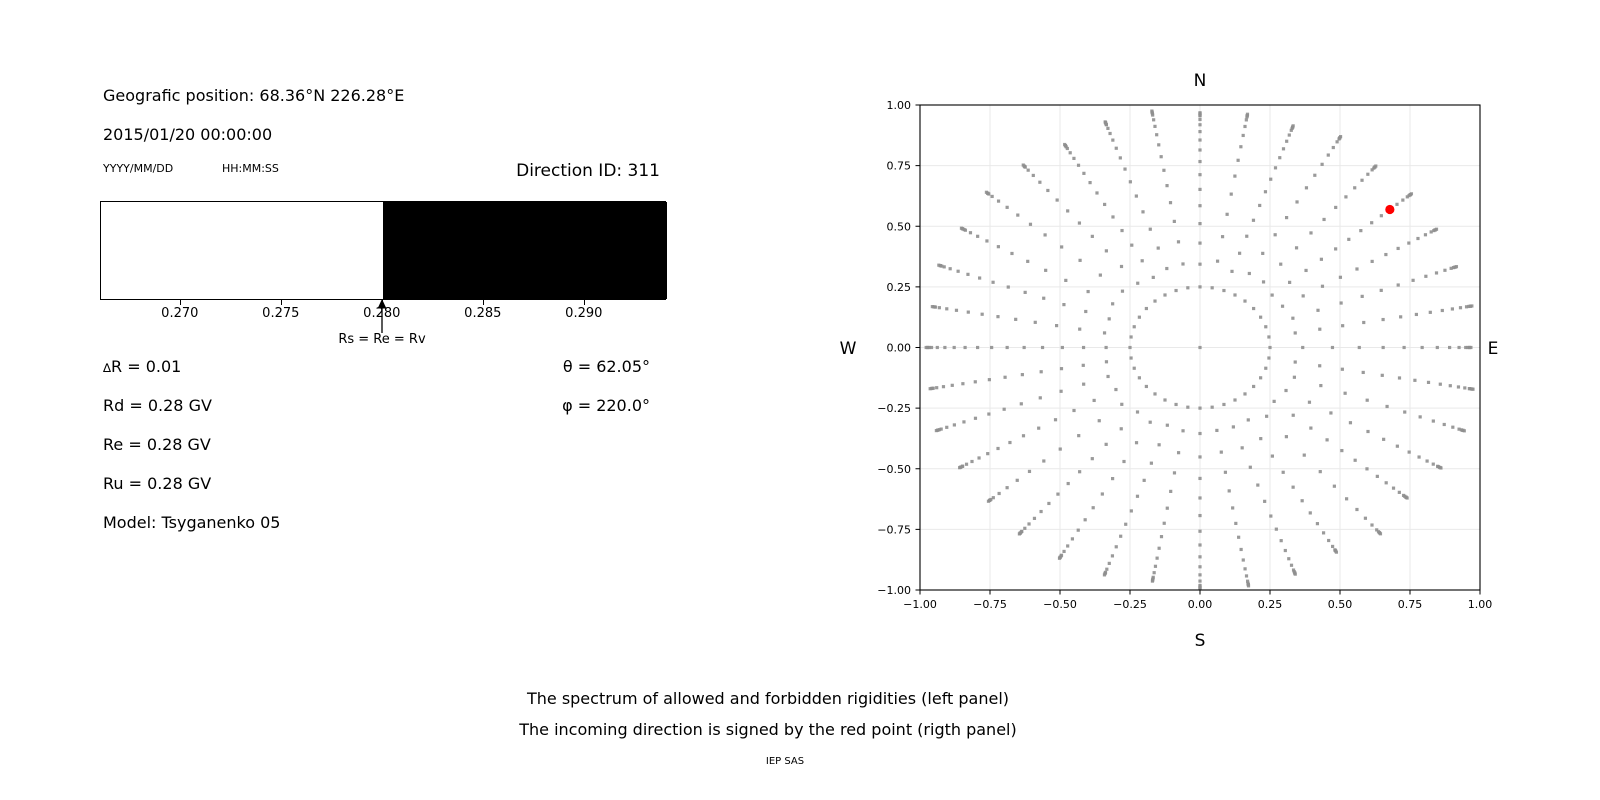 This screenshot has height=800, width=1600. Describe the element at coordinates (1200, 81) in the screenshot. I see `axis-label-north: N` at that location.